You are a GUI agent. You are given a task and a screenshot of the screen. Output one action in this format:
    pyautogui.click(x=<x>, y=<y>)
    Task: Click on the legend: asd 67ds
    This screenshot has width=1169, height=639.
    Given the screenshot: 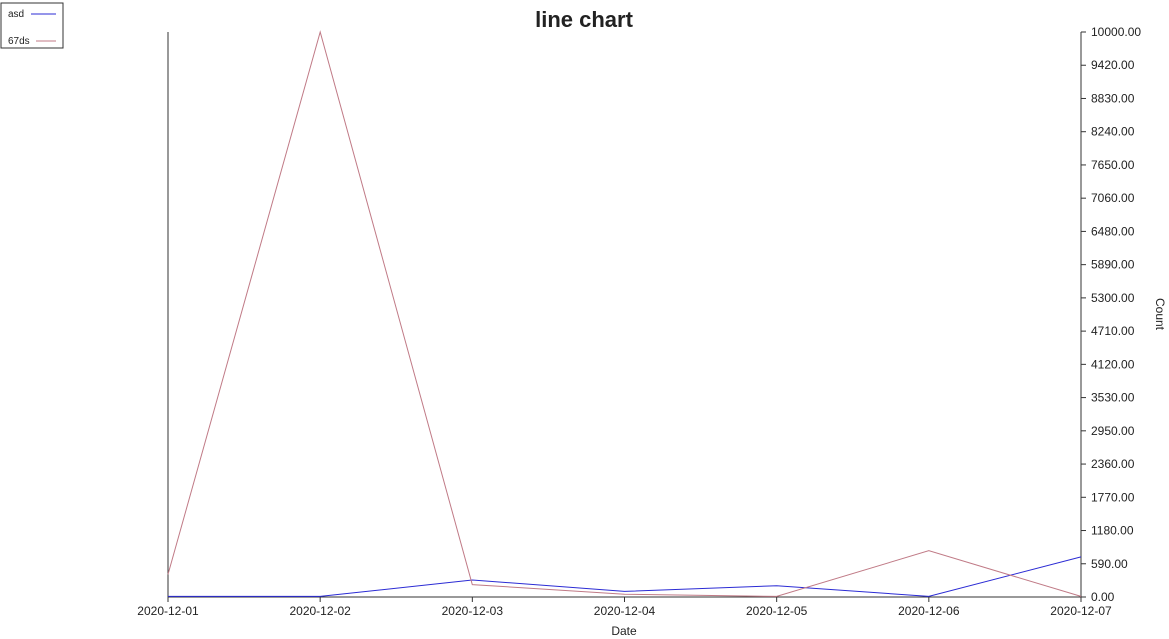 What is the action you would take?
    pyautogui.click(x=32, y=25)
    